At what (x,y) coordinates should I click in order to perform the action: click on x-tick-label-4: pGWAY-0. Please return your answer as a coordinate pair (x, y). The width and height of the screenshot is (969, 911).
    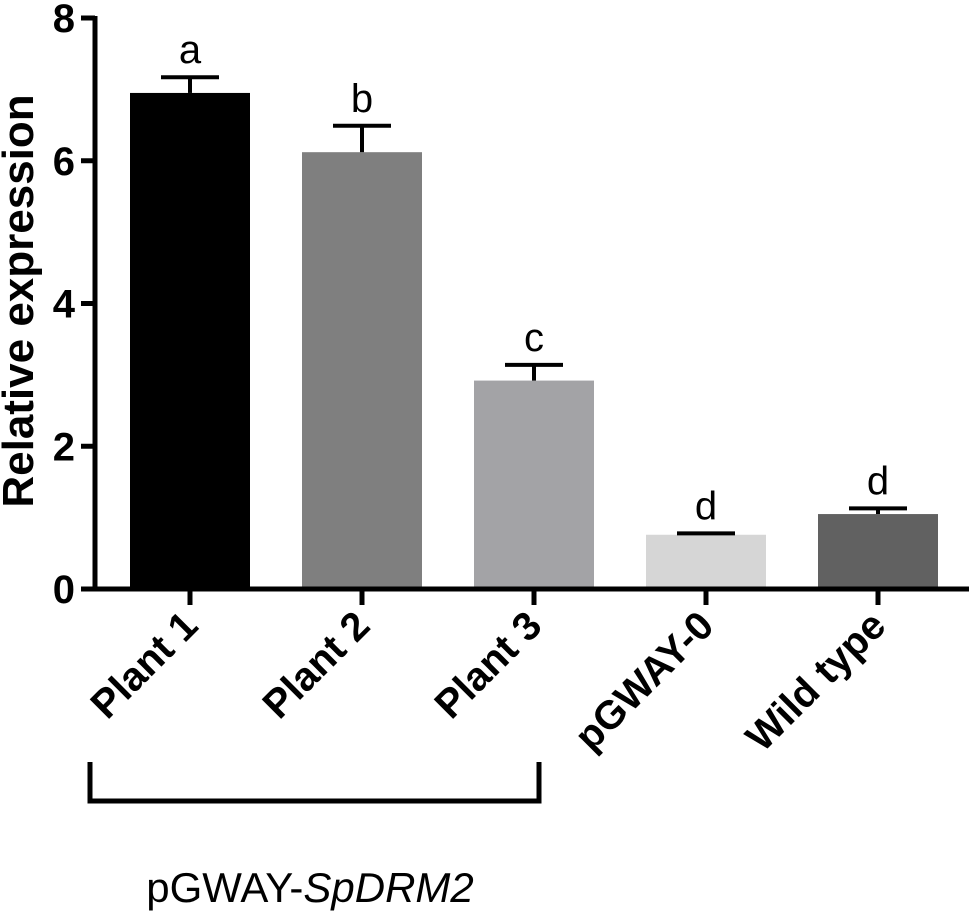
    Looking at the image, I should click on (645, 681).